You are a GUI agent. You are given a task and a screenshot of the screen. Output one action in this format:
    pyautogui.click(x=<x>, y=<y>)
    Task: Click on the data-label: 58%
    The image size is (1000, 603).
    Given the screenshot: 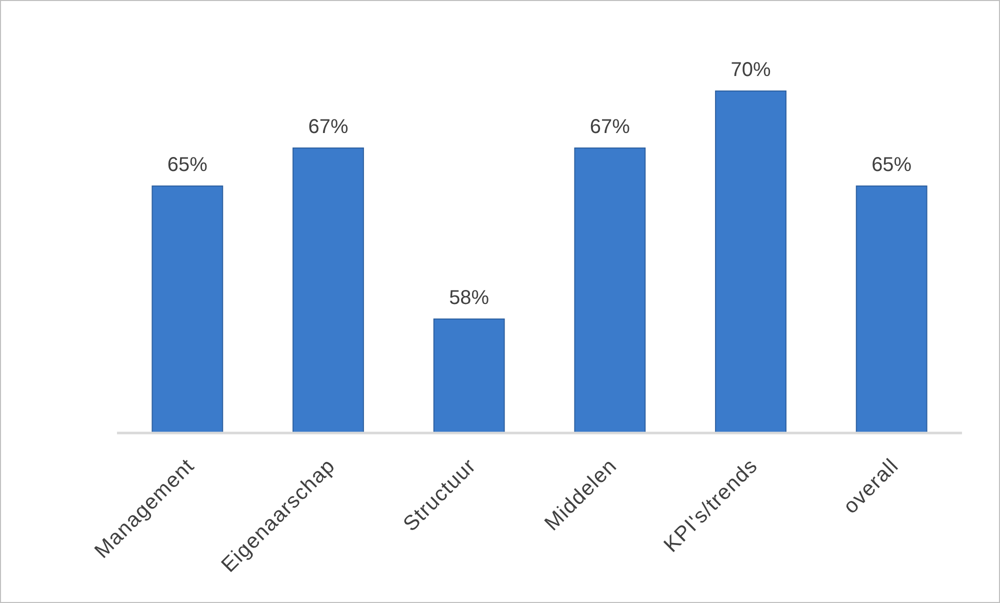 What is the action you would take?
    pyautogui.click(x=469, y=298)
    